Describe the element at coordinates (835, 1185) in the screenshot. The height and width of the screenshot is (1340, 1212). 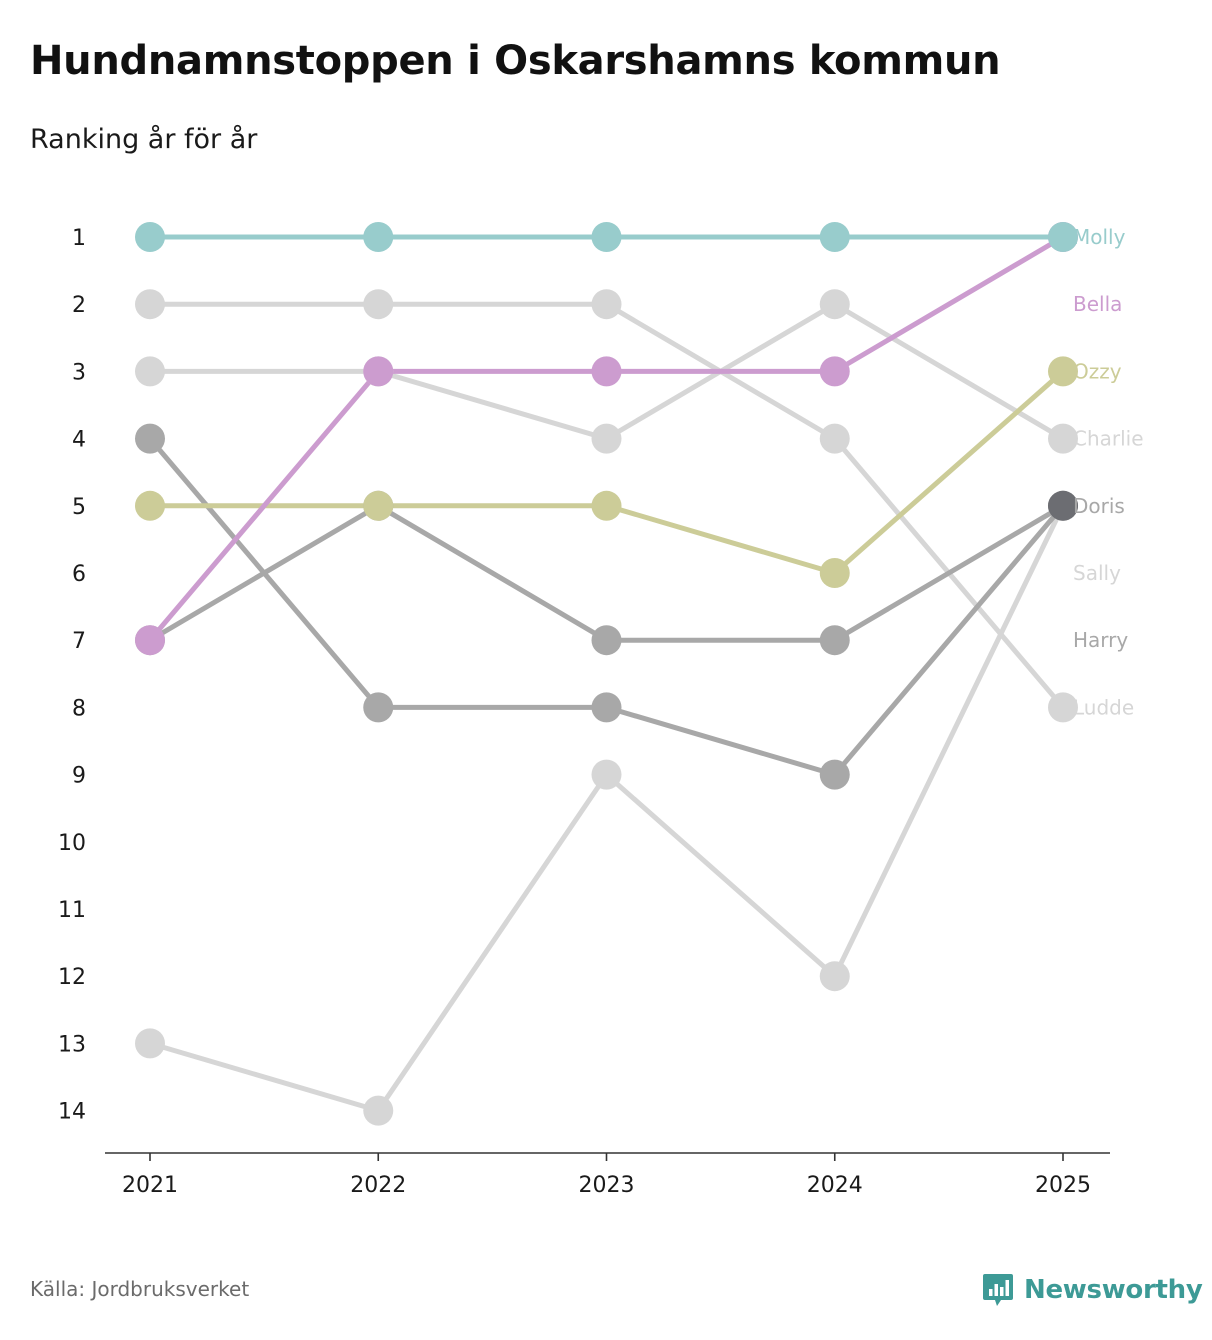
I see `x-tick-label: 2024` at that location.